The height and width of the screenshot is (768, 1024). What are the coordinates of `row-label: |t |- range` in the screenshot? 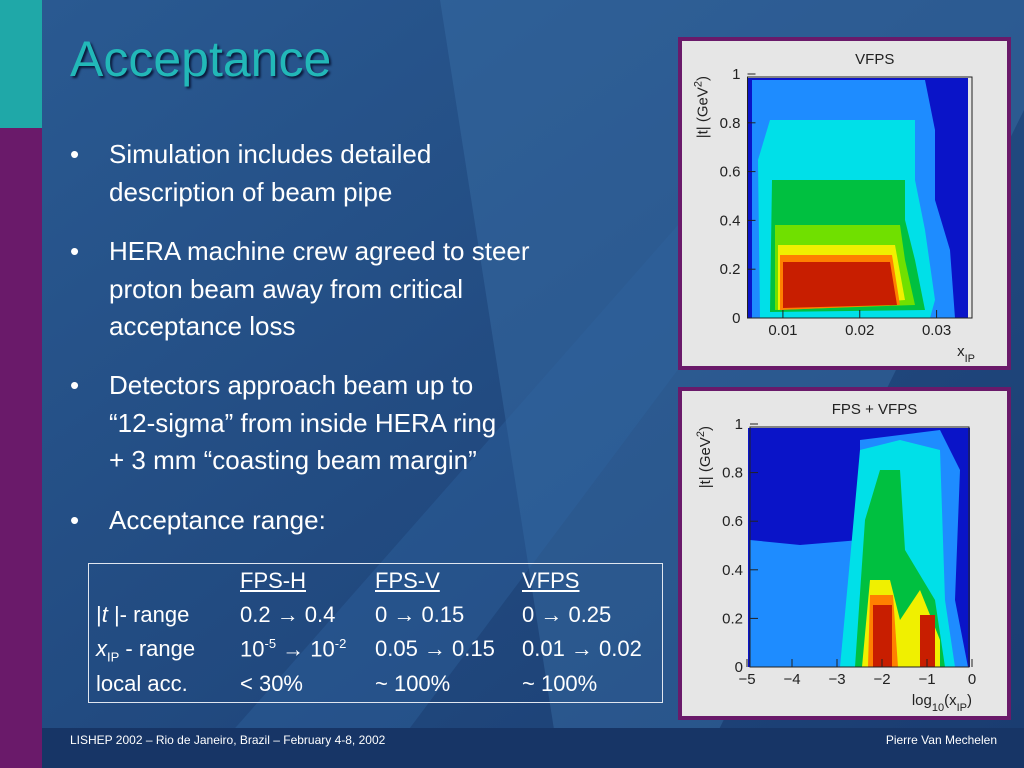 It's located at (142, 615).